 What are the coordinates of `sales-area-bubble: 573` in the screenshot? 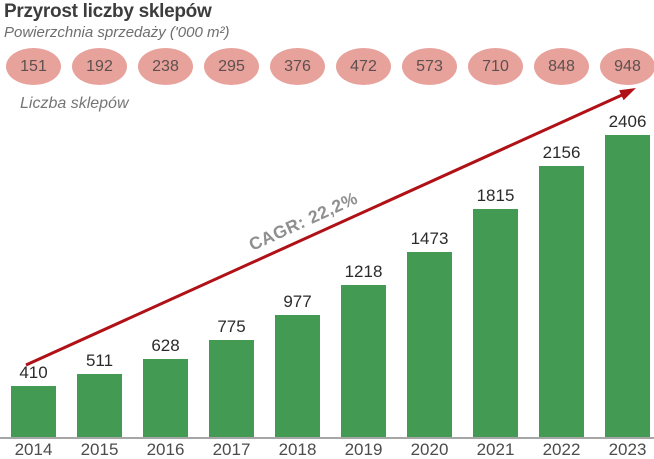 It's located at (429, 66).